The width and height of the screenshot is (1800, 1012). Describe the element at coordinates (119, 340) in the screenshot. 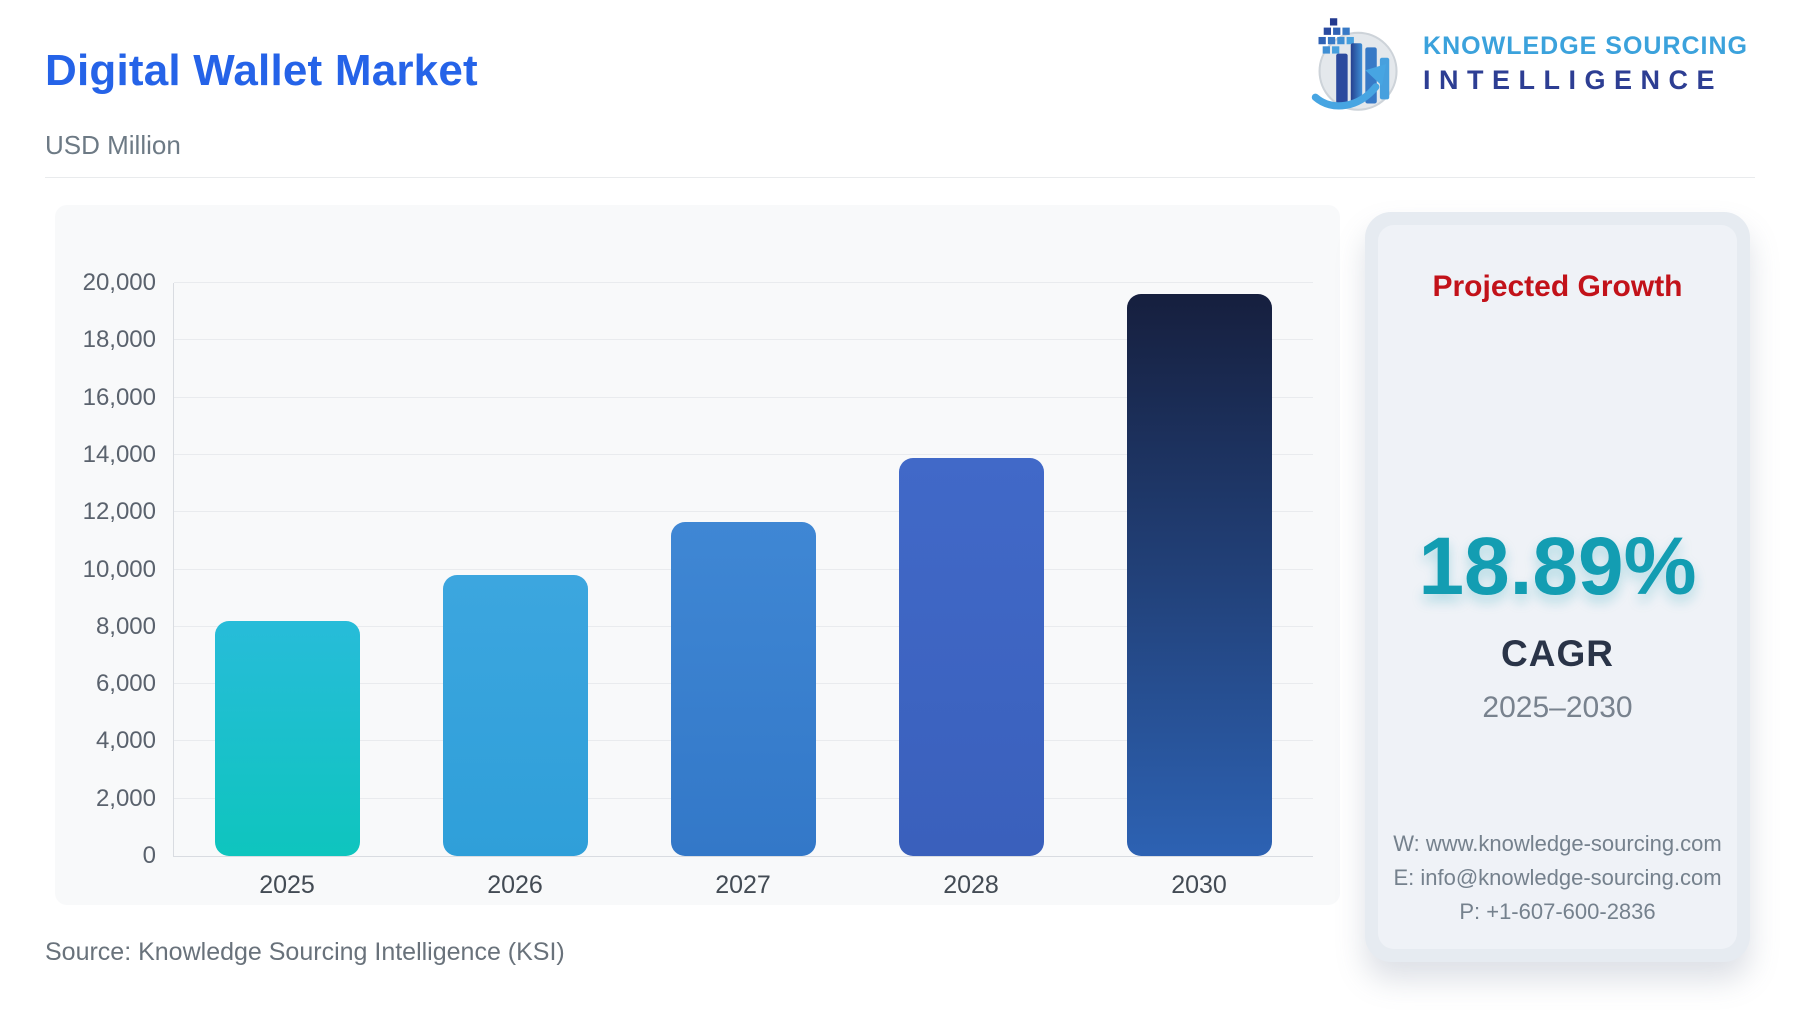

I see `y-tick-label: 18,000` at that location.